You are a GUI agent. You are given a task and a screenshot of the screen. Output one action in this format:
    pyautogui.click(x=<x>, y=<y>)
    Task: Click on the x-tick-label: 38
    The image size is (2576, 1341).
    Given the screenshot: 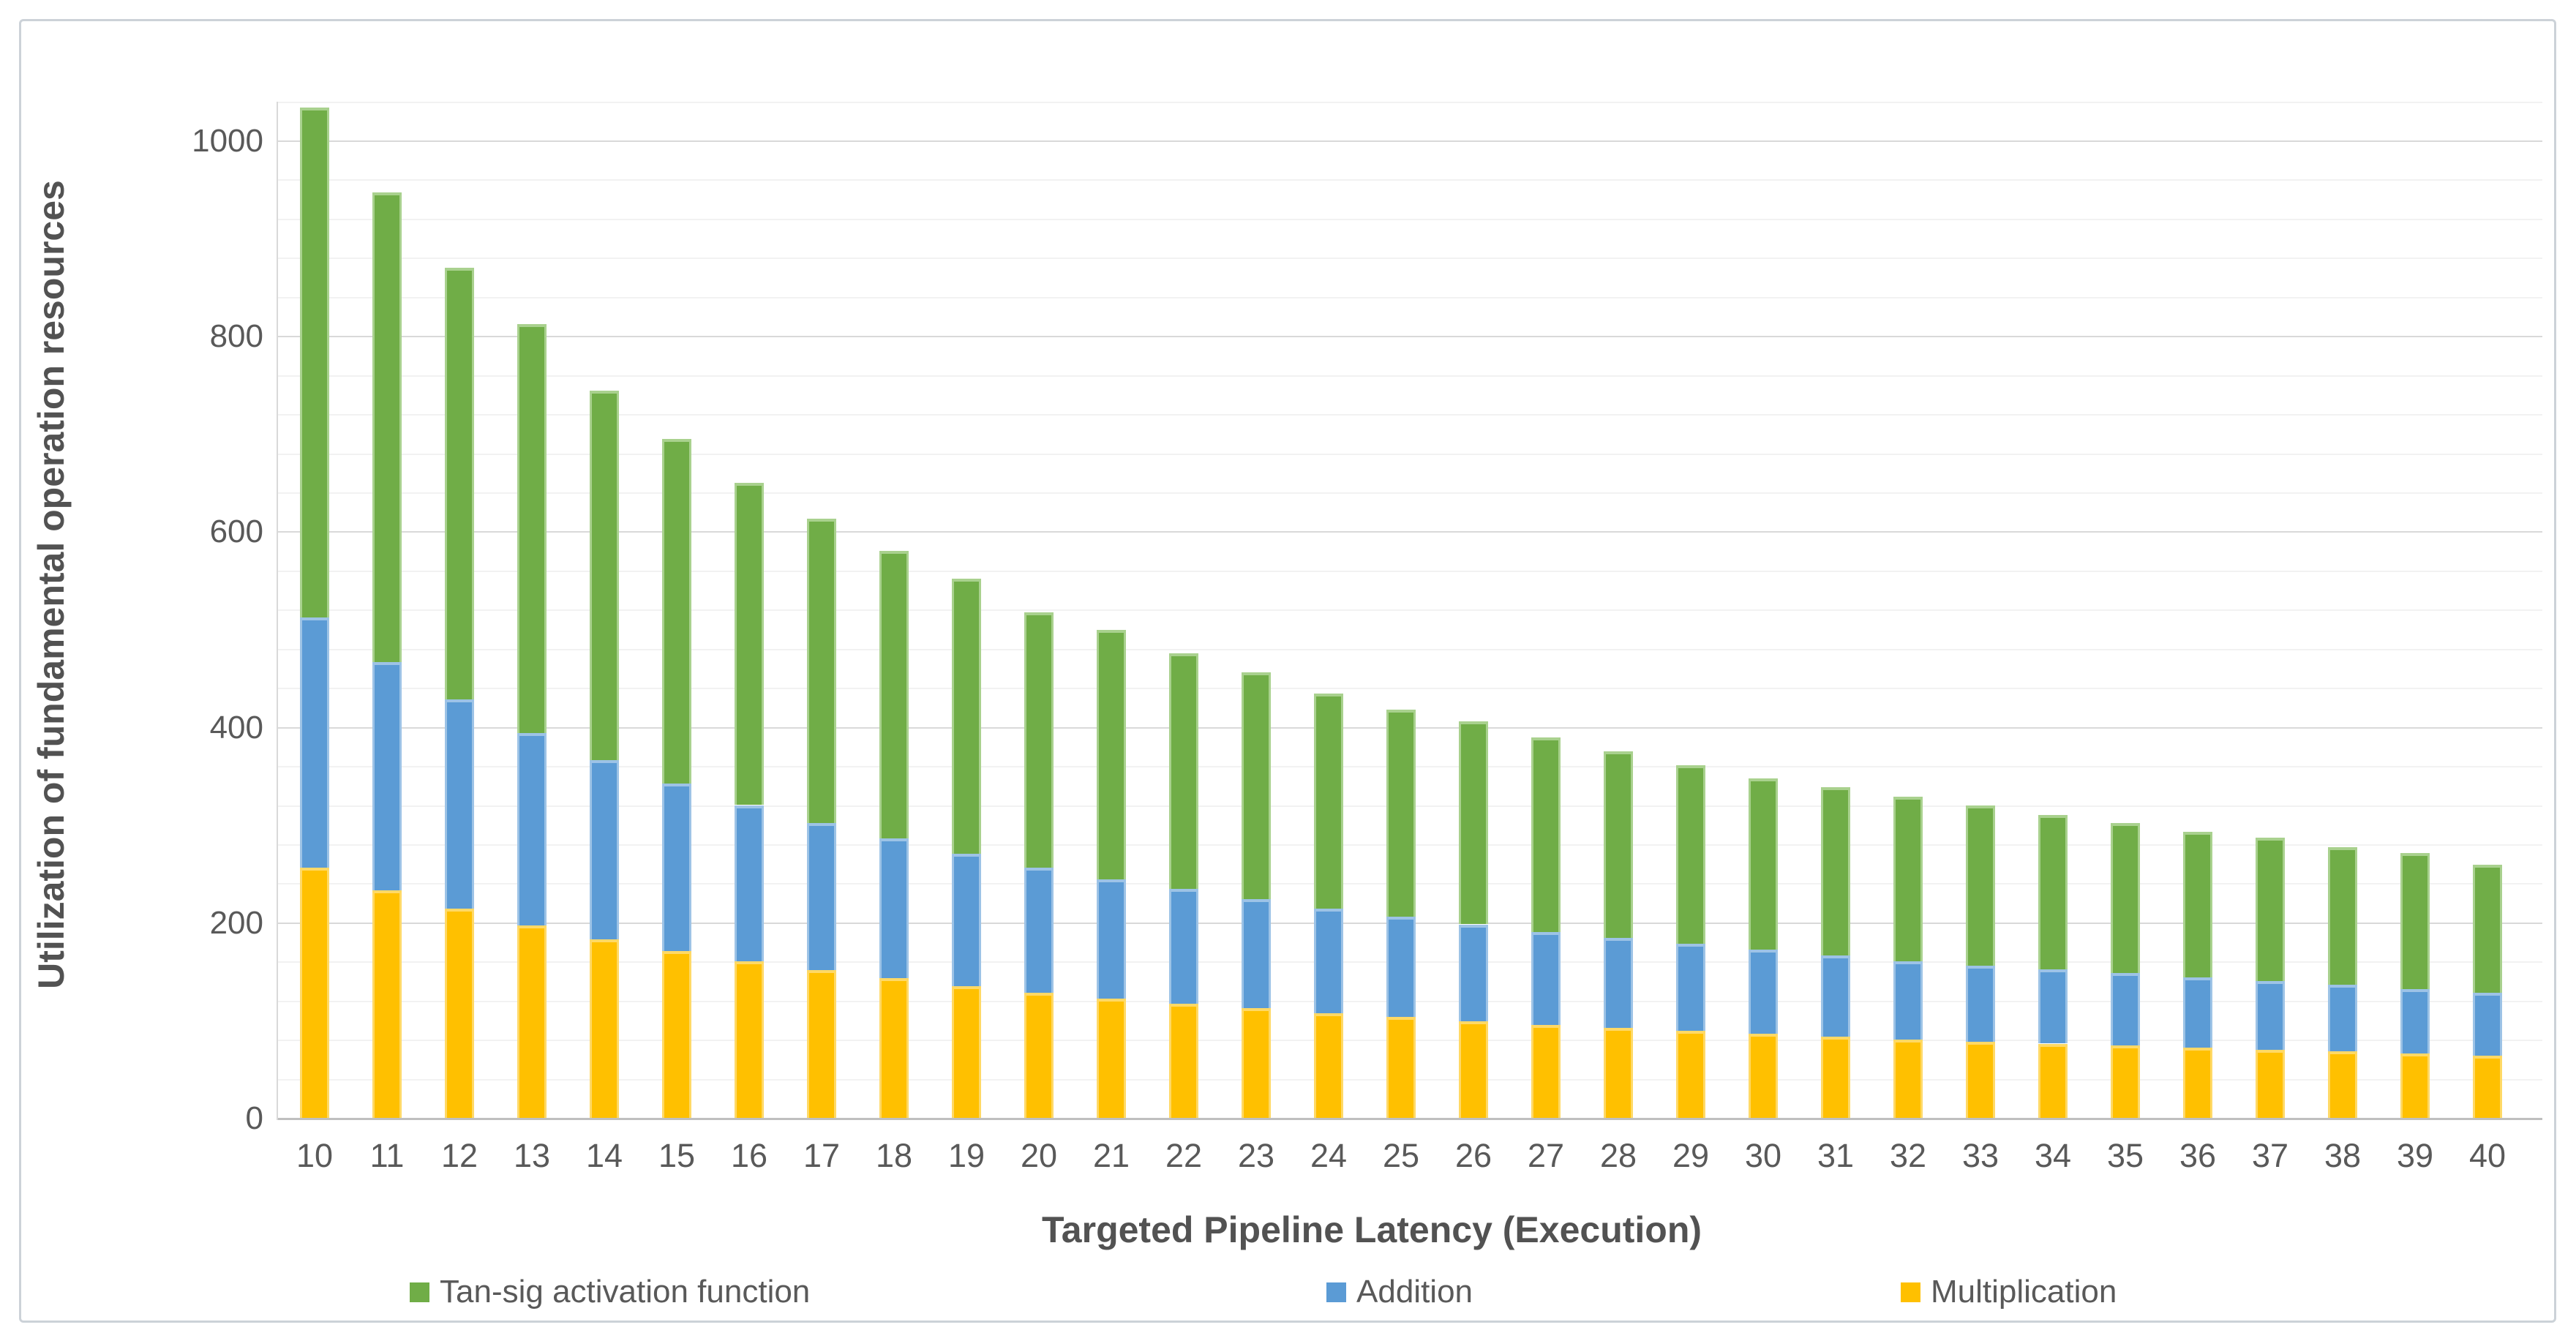 What is the action you would take?
    pyautogui.click(x=2343, y=1155)
    